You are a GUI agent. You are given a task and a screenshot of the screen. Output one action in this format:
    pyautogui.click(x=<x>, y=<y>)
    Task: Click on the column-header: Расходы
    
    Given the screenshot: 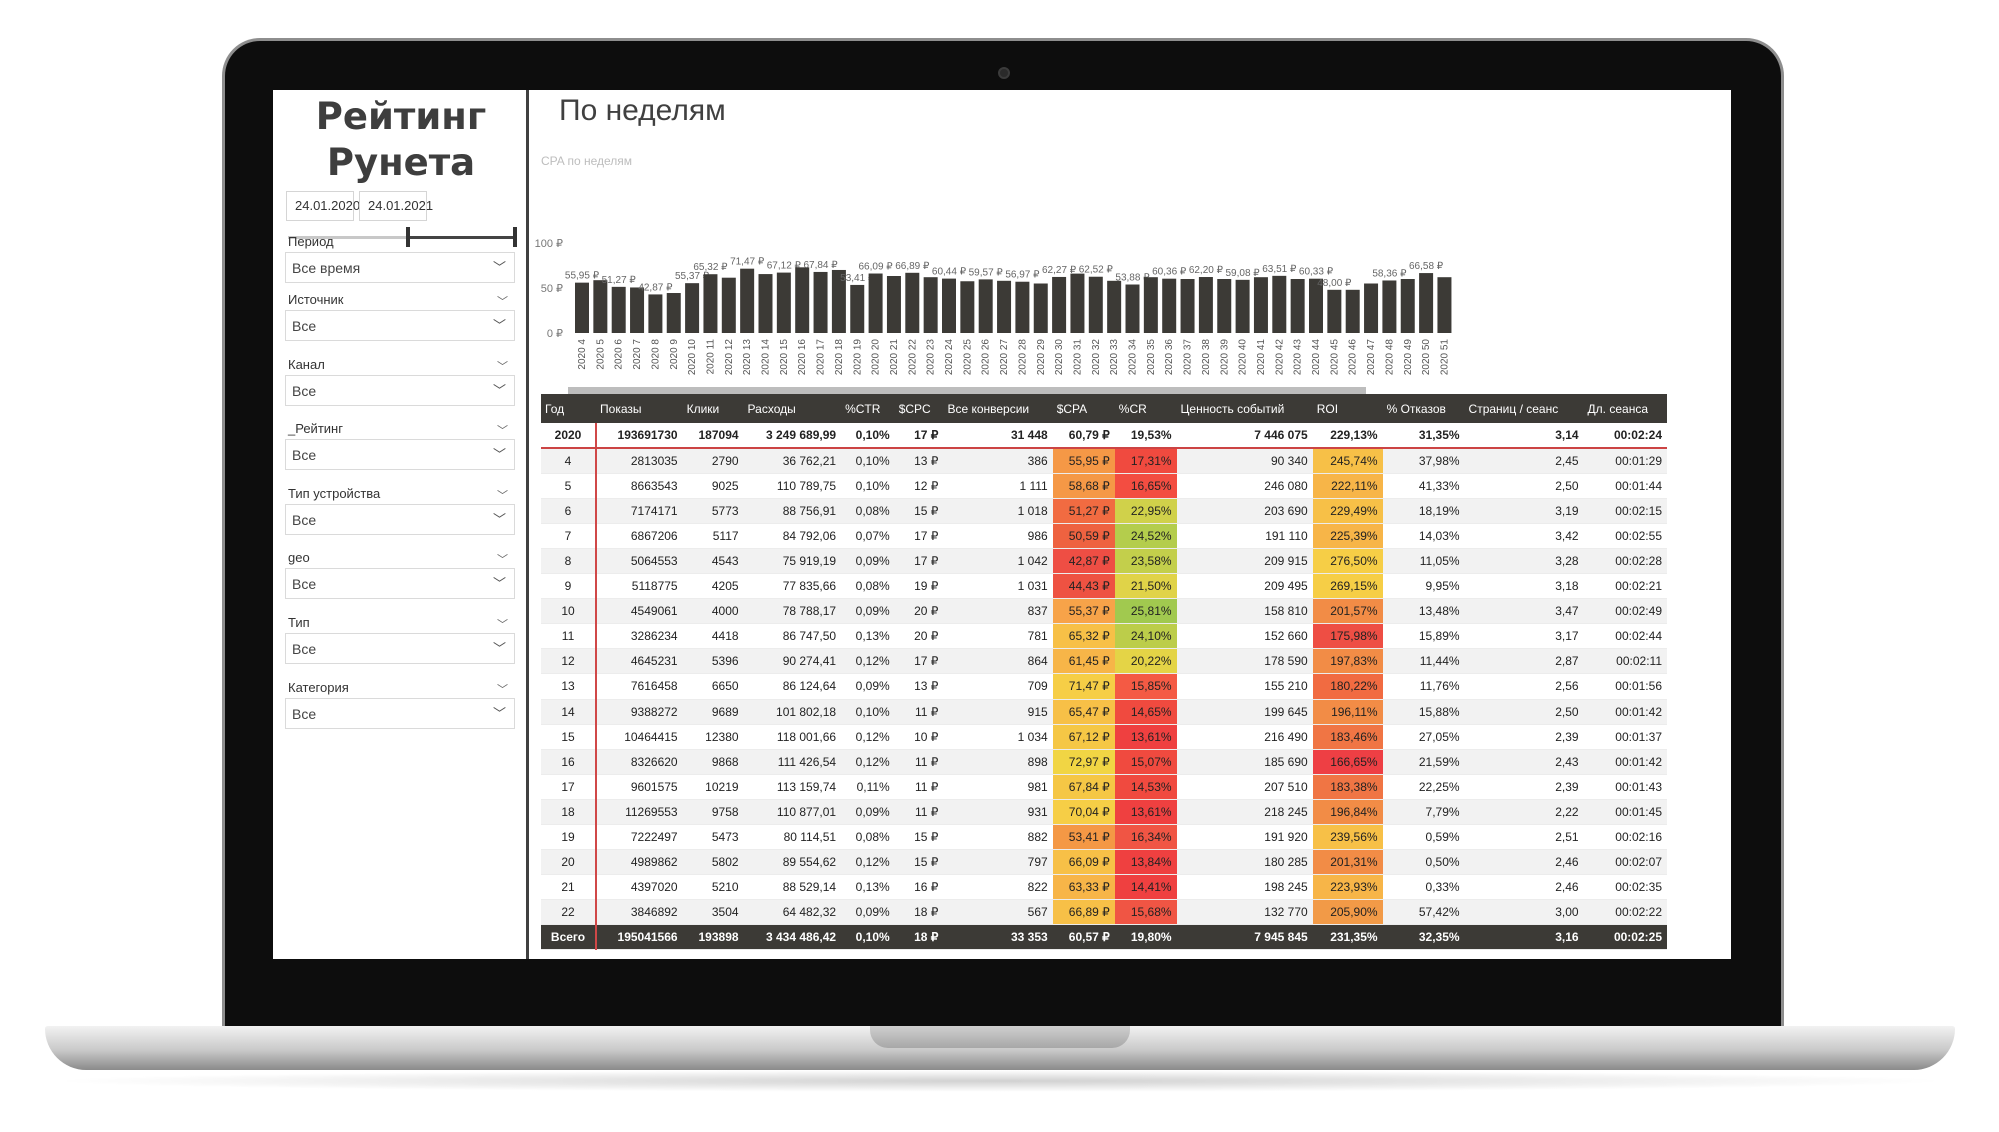 What is the action you would take?
    pyautogui.click(x=792, y=408)
    